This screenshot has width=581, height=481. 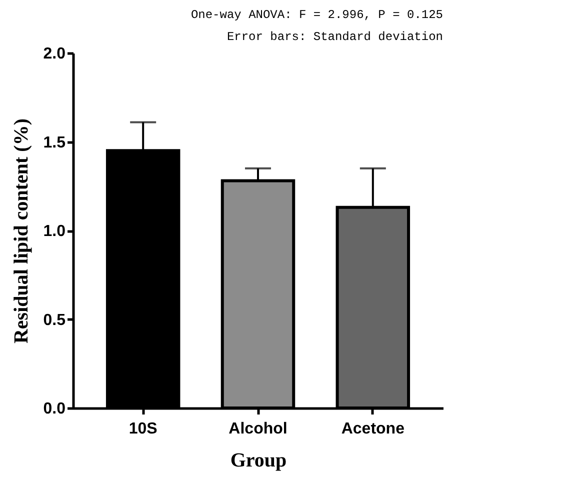 What do you see at coordinates (54, 231) in the screenshot?
I see `y-tick-label: 1.0` at bounding box center [54, 231].